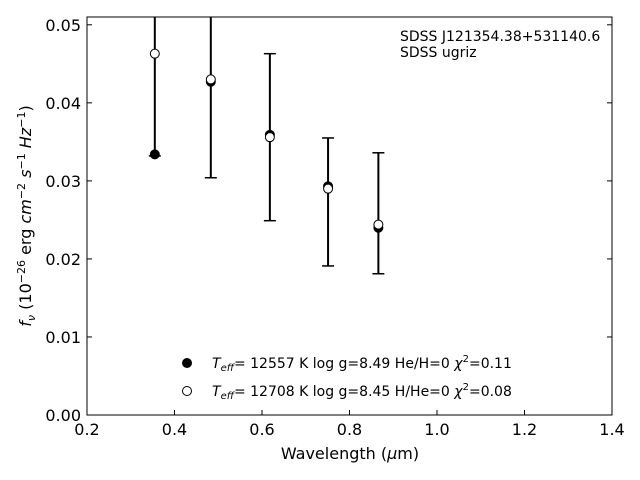 The image size is (640, 480). I want to click on annotation-object: SDSS J121354.38+531140.6, so click(500, 37).